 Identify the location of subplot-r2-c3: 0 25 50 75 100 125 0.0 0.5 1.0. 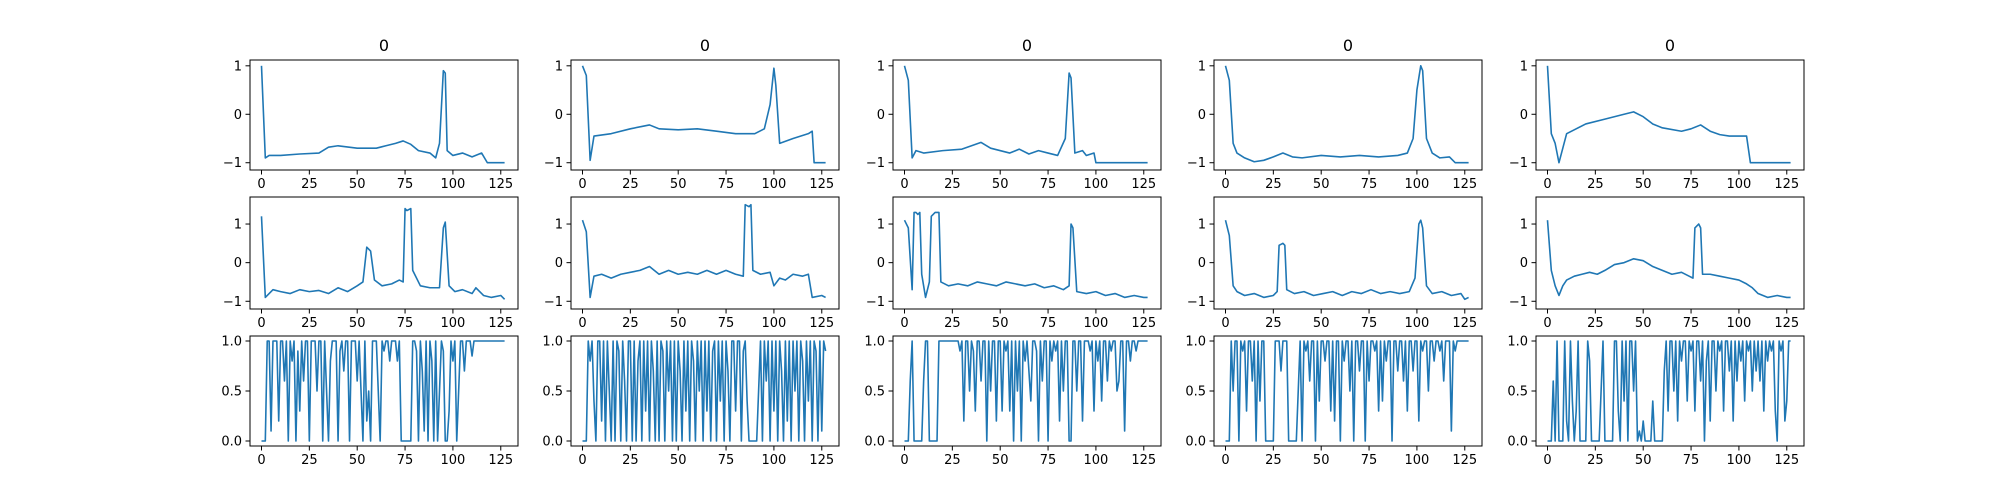
(1334, 401).